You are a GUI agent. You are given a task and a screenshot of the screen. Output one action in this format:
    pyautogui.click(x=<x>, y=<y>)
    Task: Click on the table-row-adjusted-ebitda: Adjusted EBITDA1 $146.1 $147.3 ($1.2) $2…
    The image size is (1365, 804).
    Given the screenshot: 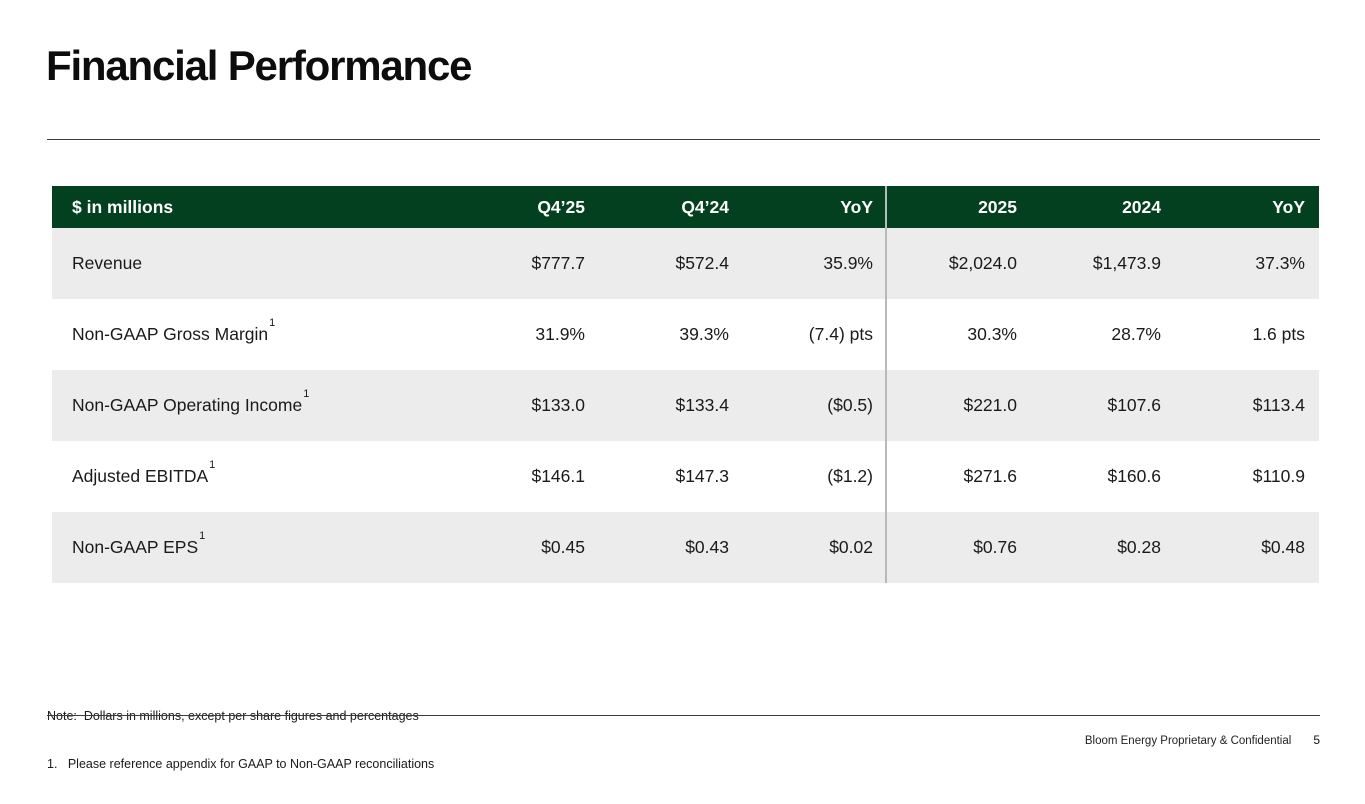 What is the action you would take?
    pyautogui.click(x=685, y=476)
    